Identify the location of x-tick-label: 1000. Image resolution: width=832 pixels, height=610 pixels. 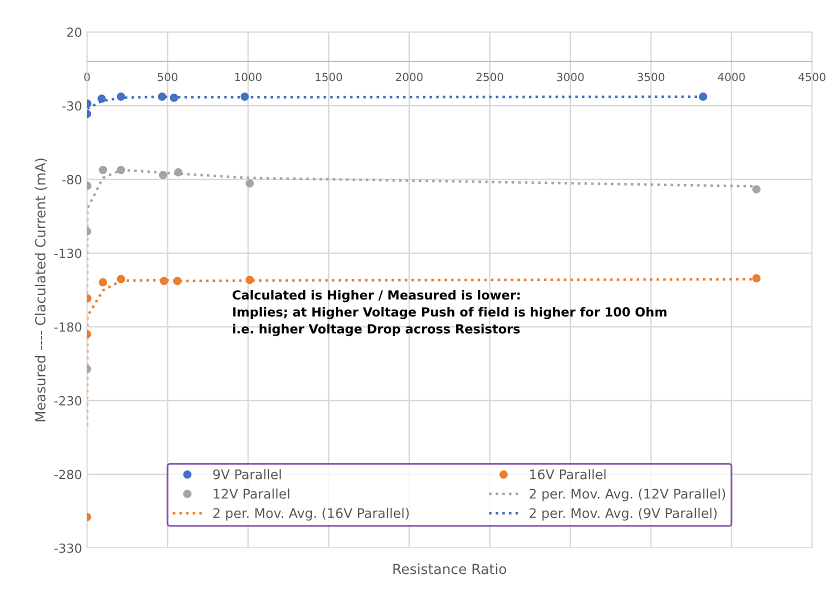
(248, 77).